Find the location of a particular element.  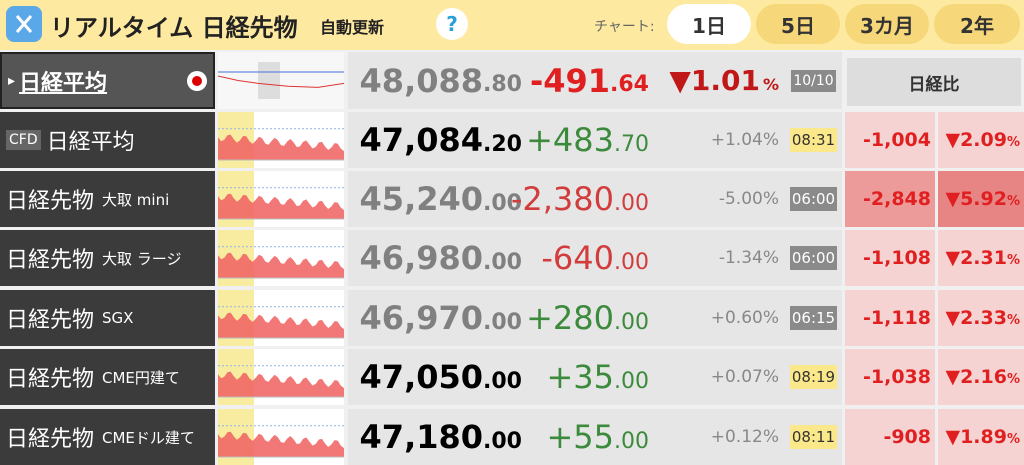

index-change-dec: .64 is located at coordinates (629, 84).